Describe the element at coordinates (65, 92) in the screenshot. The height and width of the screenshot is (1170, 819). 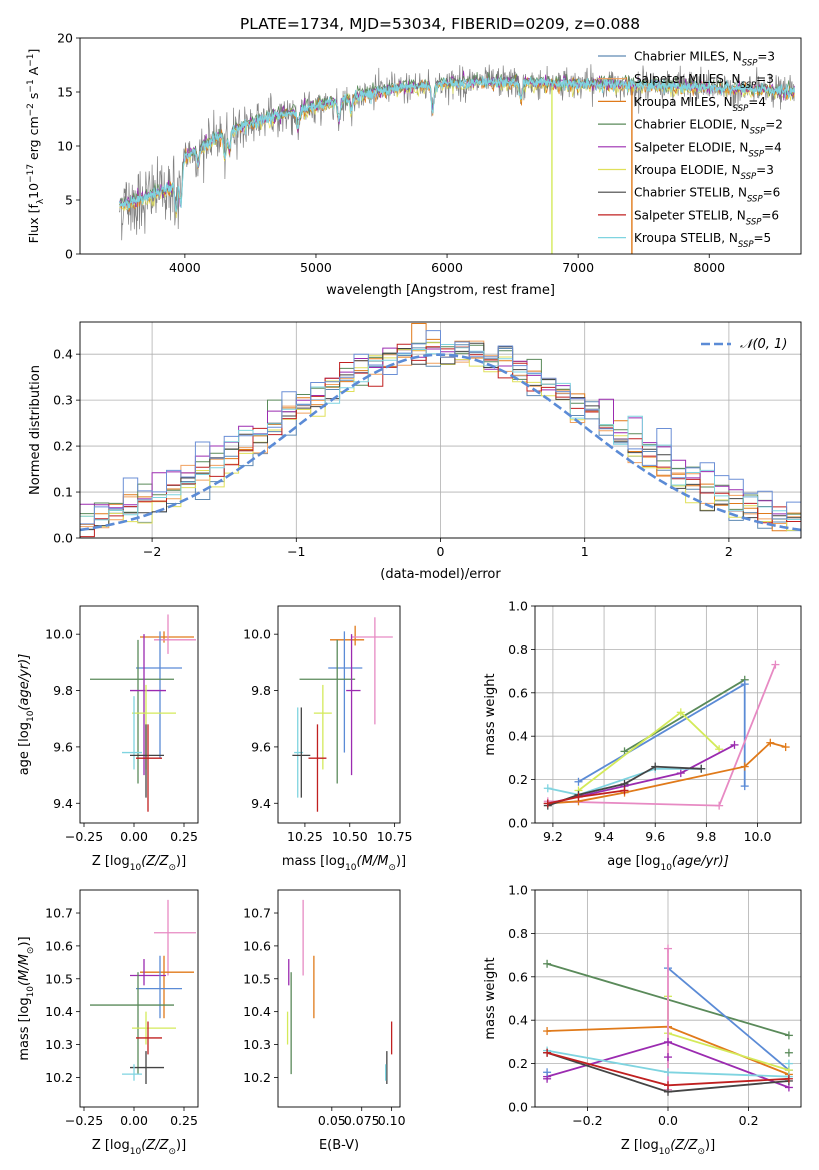
I see `spectrum-ytick-label: 15` at that location.